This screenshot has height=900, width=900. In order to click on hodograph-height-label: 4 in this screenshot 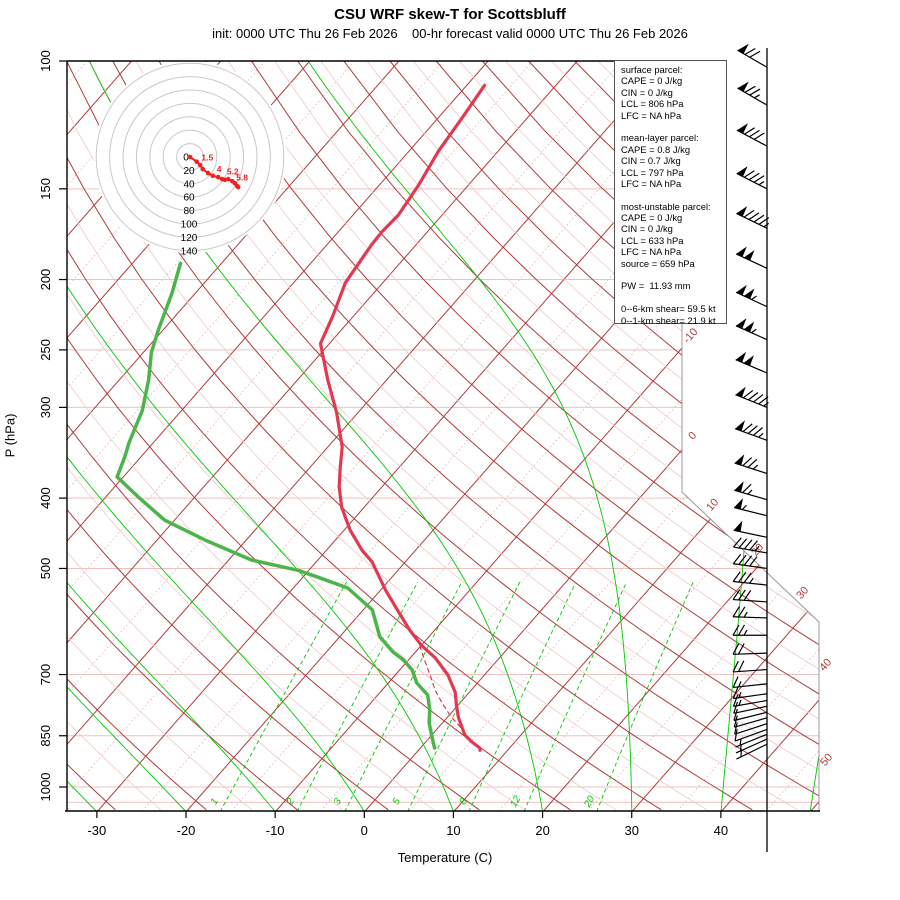, I will do `click(219, 169)`.